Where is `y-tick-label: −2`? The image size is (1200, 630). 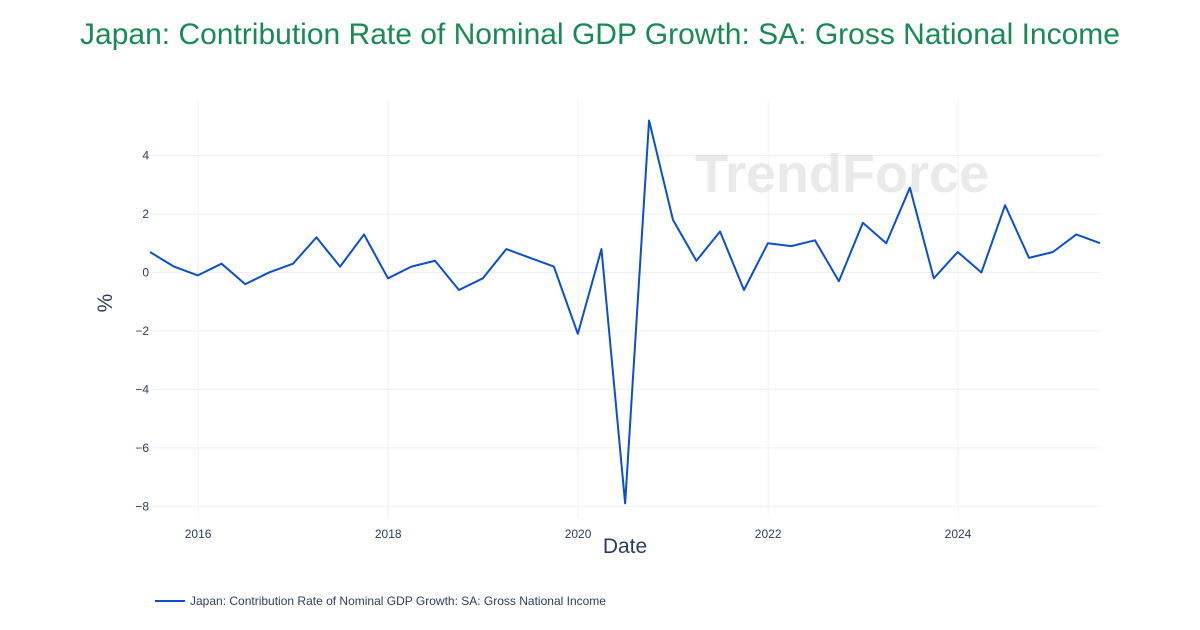
y-tick-label: −2 is located at coordinates (142, 331).